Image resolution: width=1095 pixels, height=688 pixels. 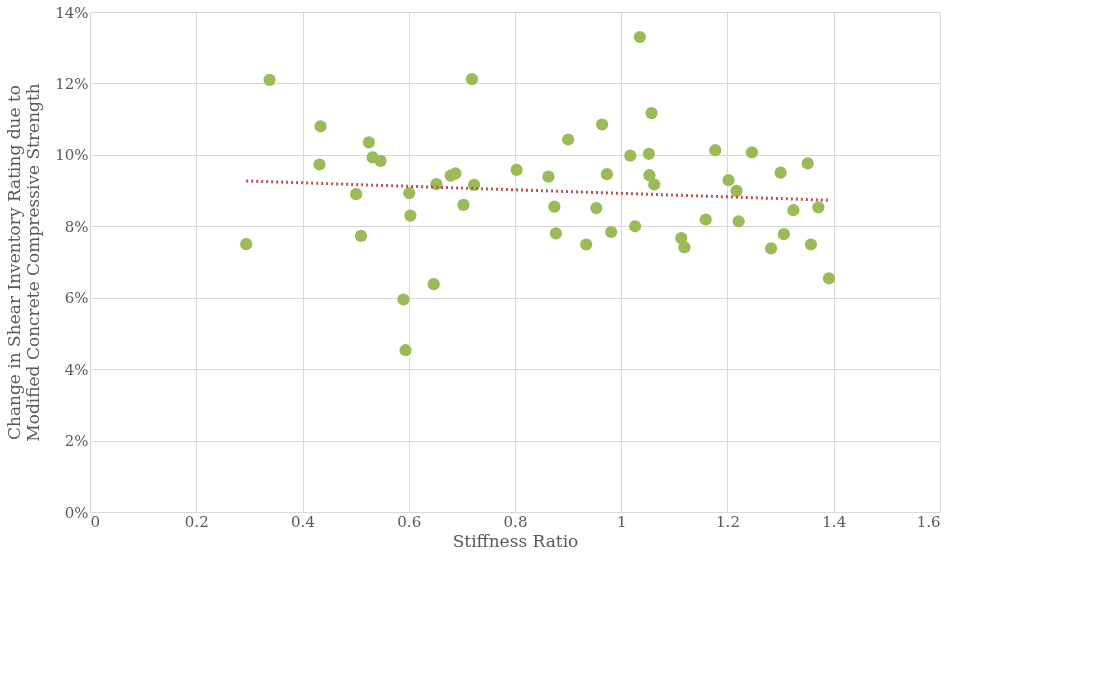 What do you see at coordinates (196, 521) in the screenshot?
I see `x-tick-label: 0.2` at bounding box center [196, 521].